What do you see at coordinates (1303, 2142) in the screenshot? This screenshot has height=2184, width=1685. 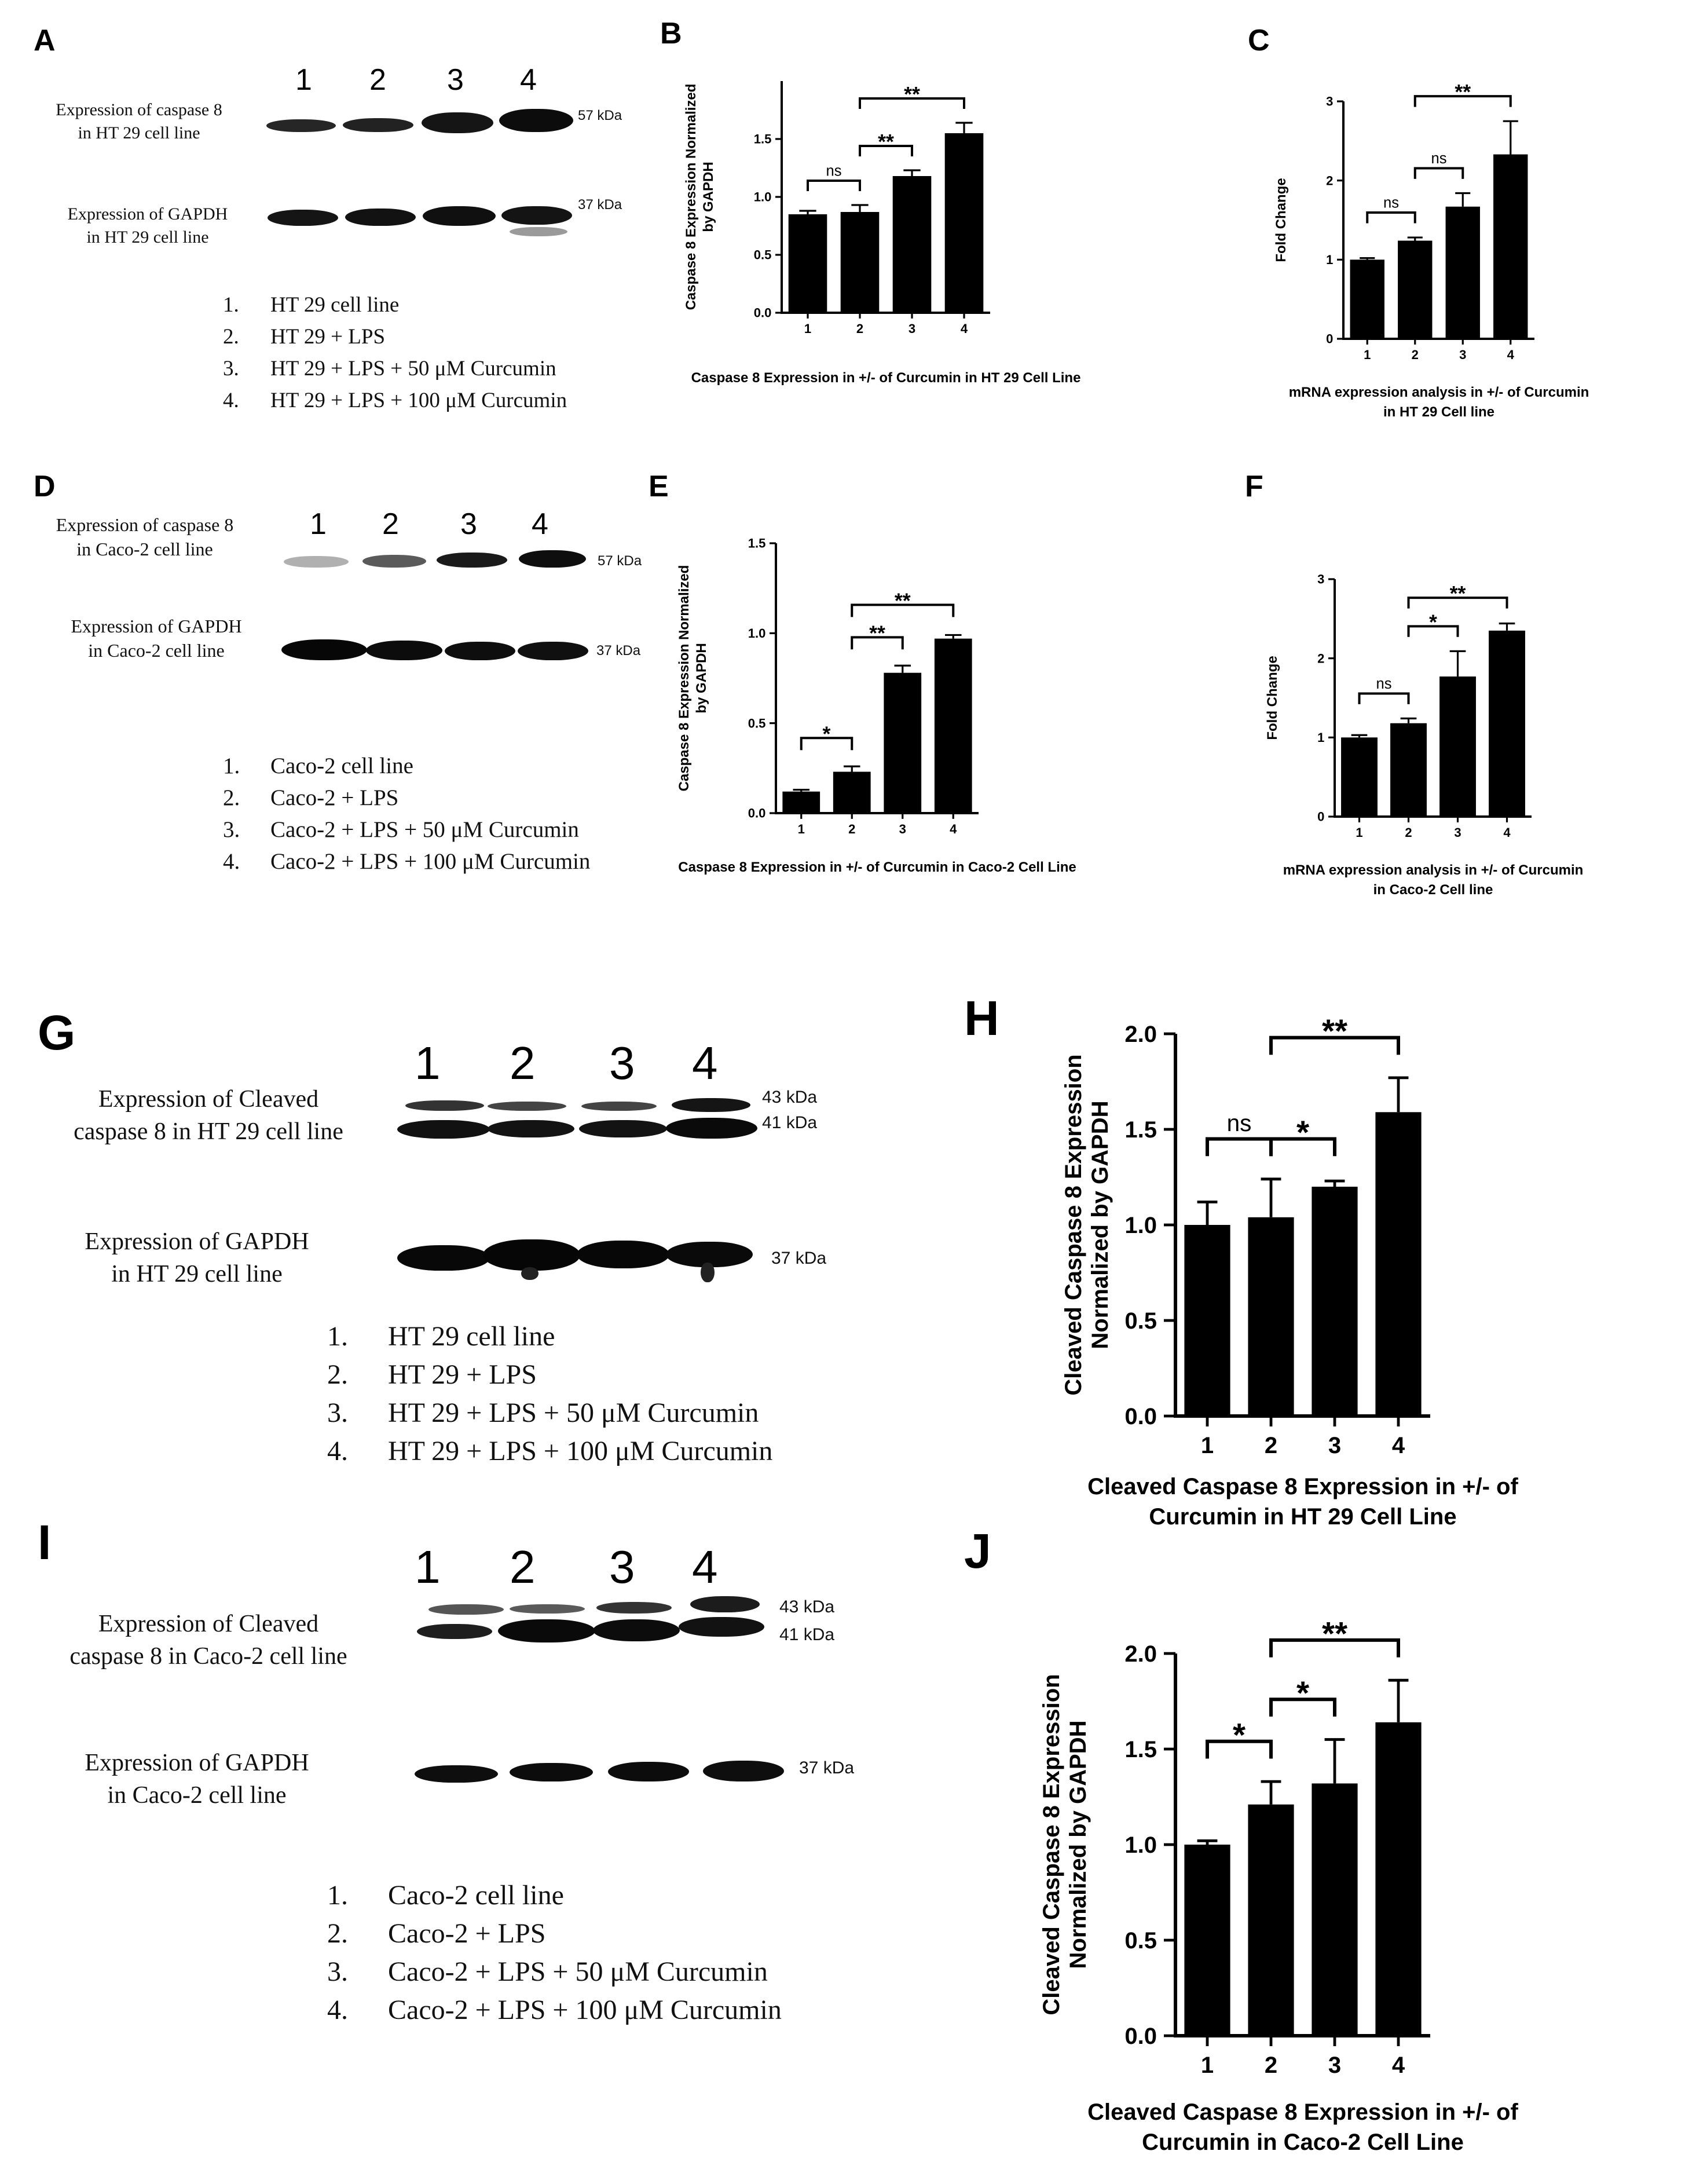 I see `x-axis-label-line: Curcumin in Caco-2 Cell Line` at bounding box center [1303, 2142].